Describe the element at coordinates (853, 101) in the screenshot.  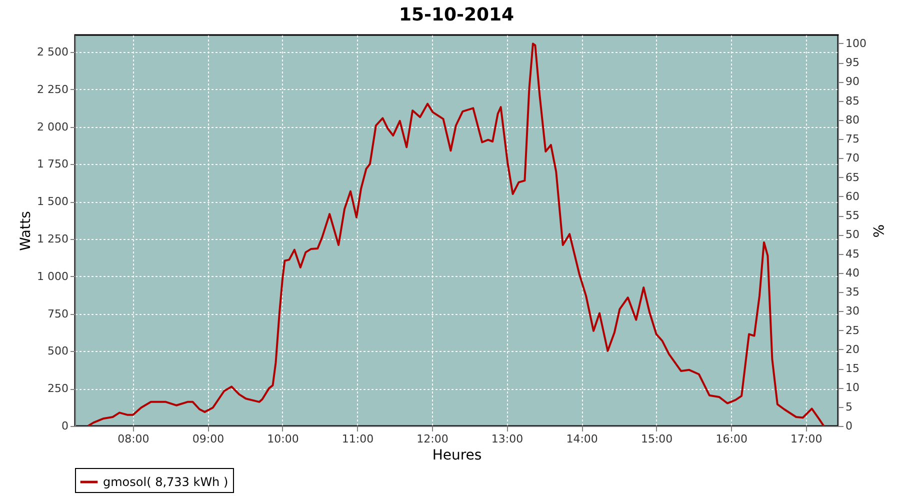
I see `y2-tick-label: 85` at that location.